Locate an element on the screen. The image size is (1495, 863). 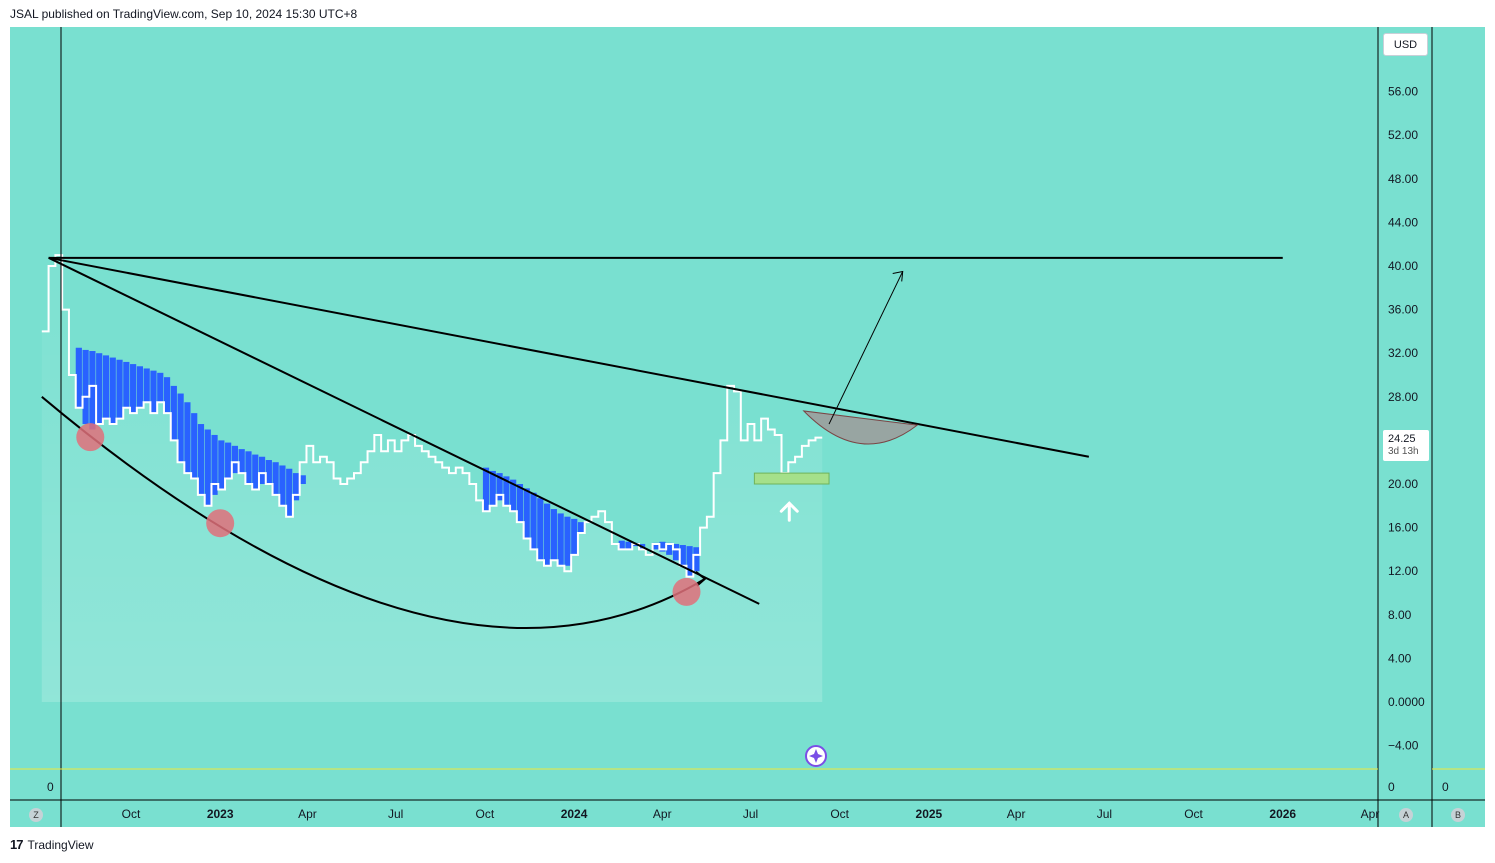
y-tick-label: 0.0000 is located at coordinates (1406, 702).